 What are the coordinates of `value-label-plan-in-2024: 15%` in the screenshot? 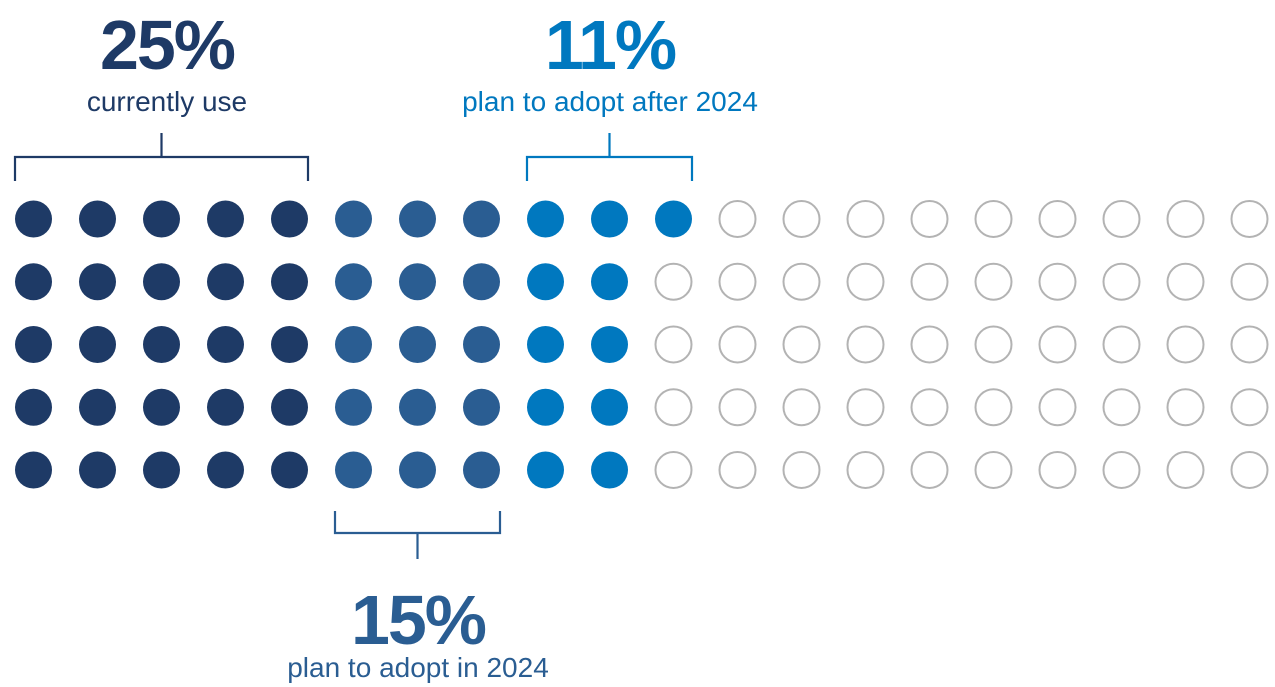 It's located at (418, 620).